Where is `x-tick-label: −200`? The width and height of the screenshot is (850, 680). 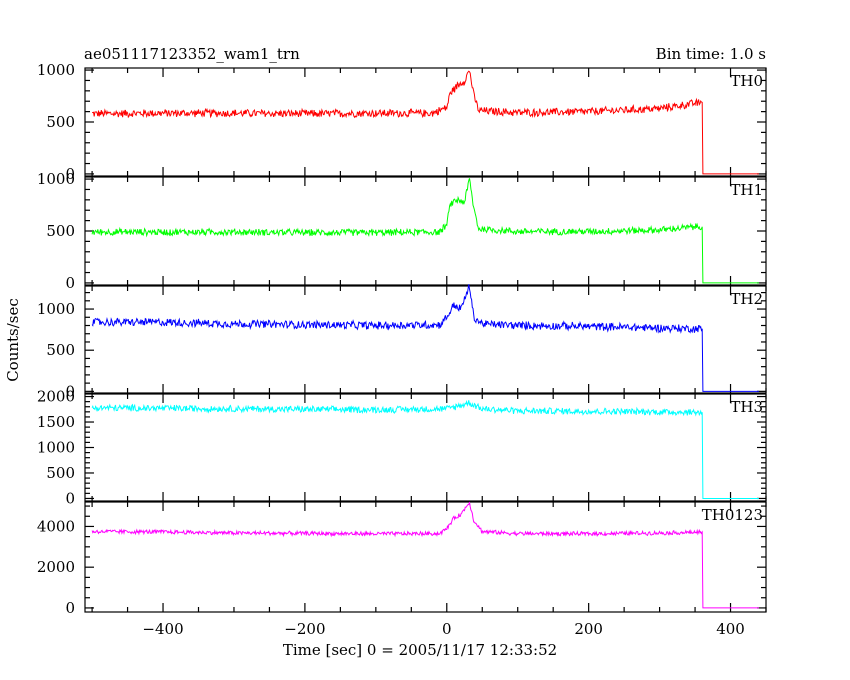
x-tick-label: −200 is located at coordinates (304, 629).